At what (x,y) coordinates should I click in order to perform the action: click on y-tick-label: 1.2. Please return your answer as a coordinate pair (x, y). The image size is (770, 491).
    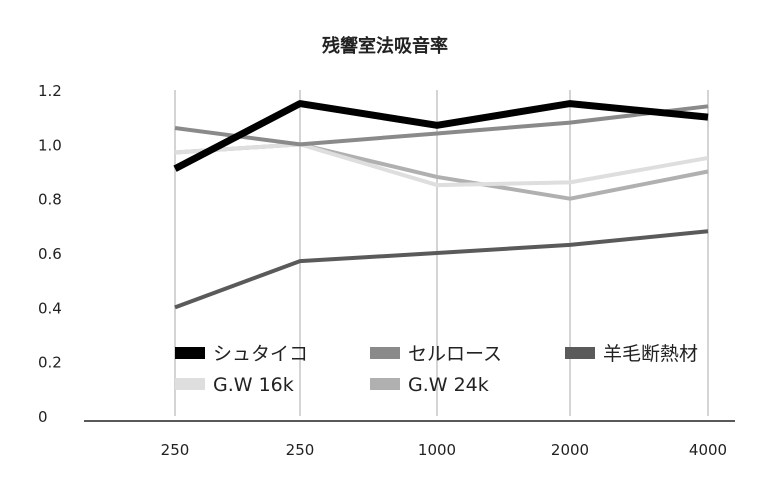
    Looking at the image, I should click on (50, 91).